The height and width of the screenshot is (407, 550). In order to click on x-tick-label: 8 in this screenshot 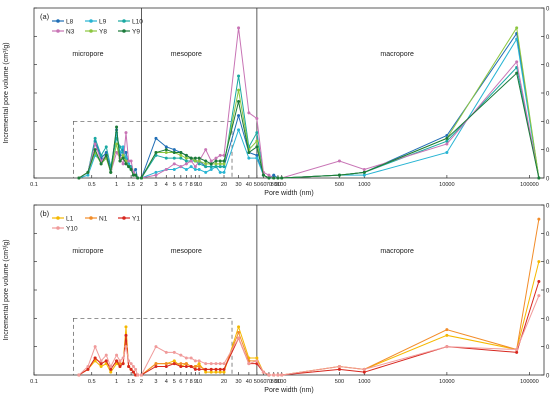, I will do `click(191, 185)`.